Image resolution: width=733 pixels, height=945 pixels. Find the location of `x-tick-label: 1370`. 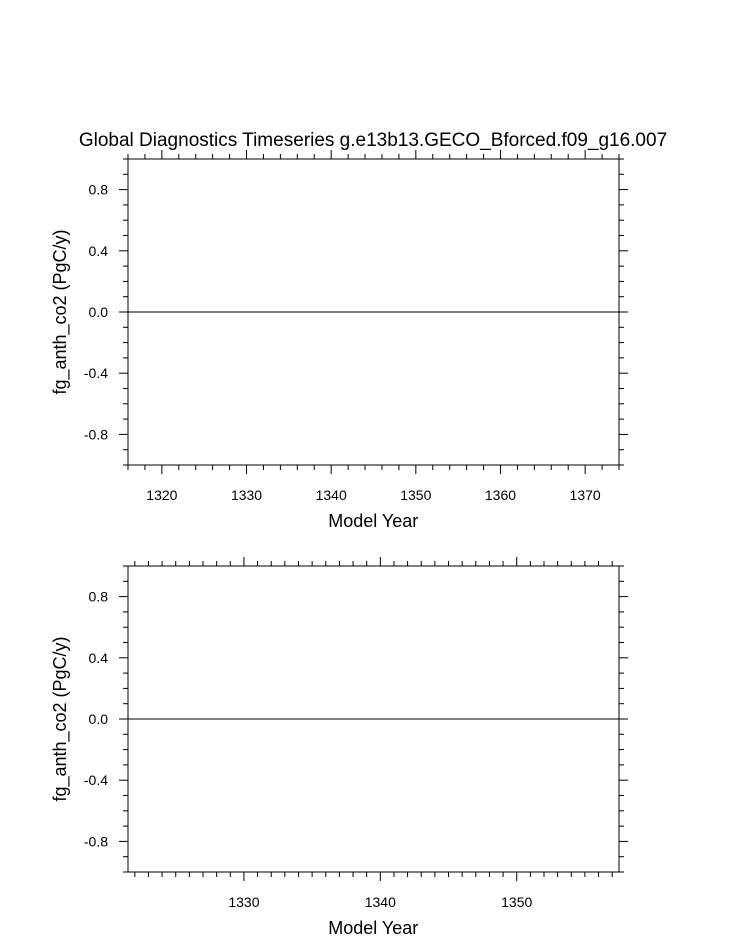

x-tick-label: 1370 is located at coordinates (585, 495).